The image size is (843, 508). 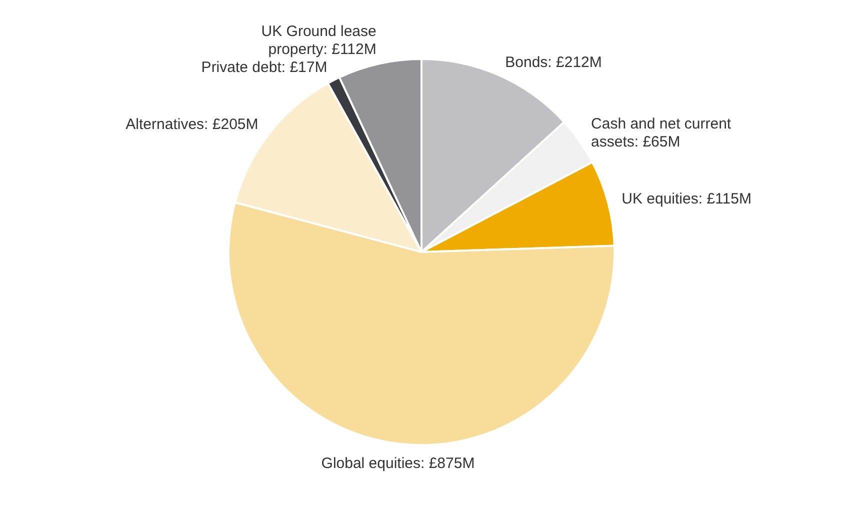 What do you see at coordinates (687, 199) in the screenshot?
I see `slice-label: UK equities: £115M` at bounding box center [687, 199].